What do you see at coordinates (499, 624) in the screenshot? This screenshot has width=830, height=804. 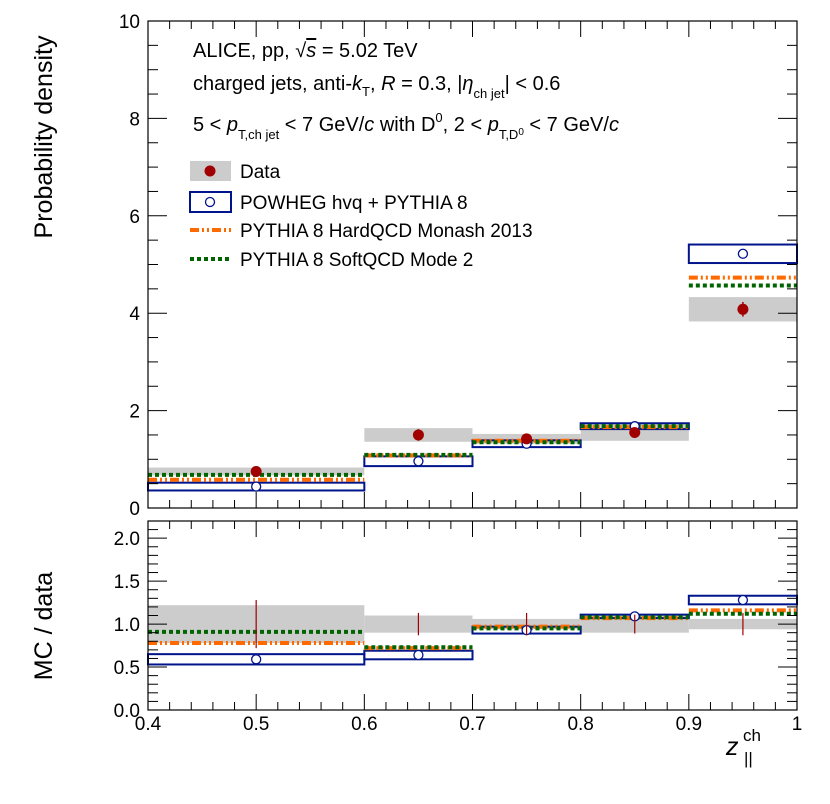 I see `ratio-data-errors` at bounding box center [499, 624].